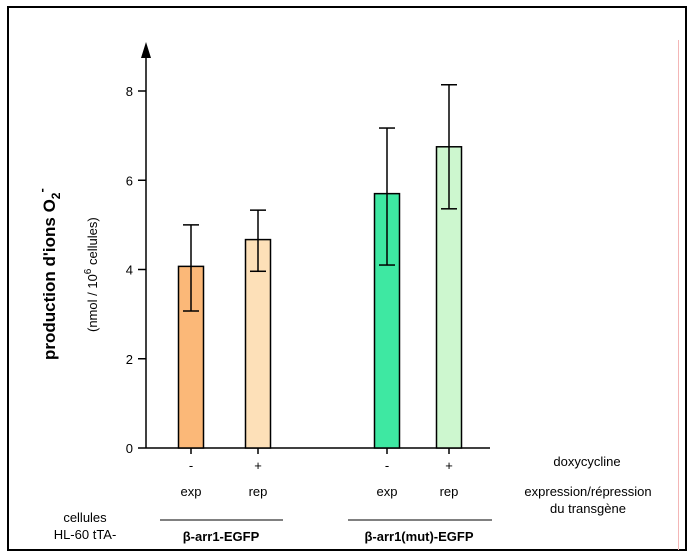 Image resolution: width=697 pixels, height=558 pixels. Describe the element at coordinates (129, 91) in the screenshot. I see `y-tick-label: 8` at that location.